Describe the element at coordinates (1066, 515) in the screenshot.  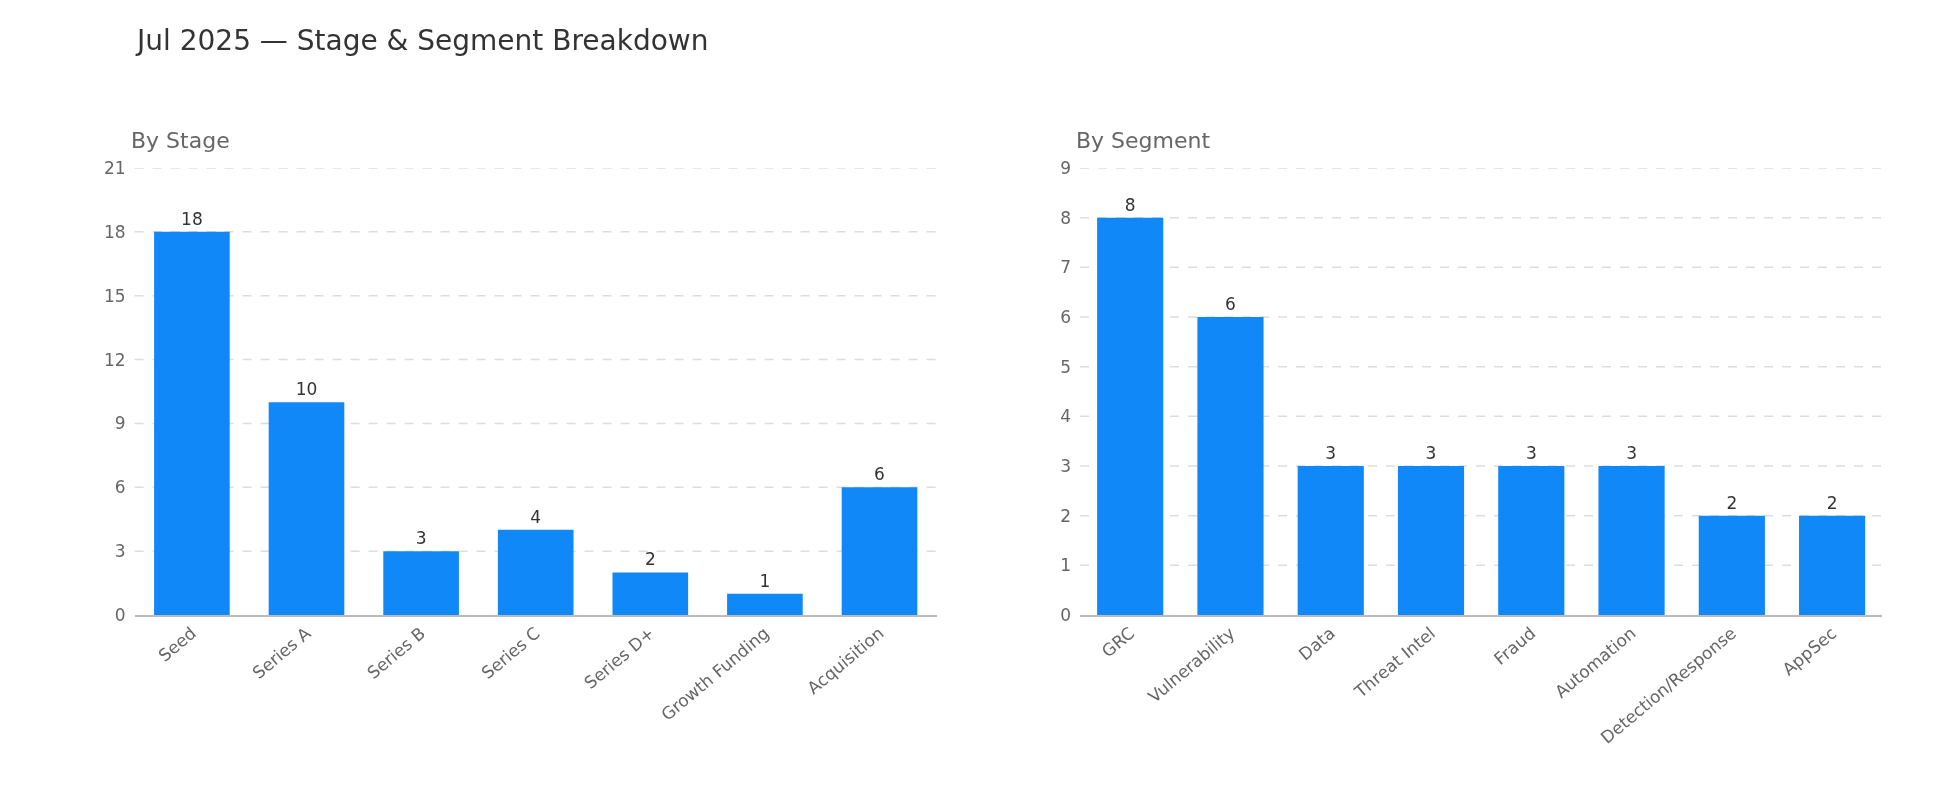
I see `y-tick-label: 2` at that location.